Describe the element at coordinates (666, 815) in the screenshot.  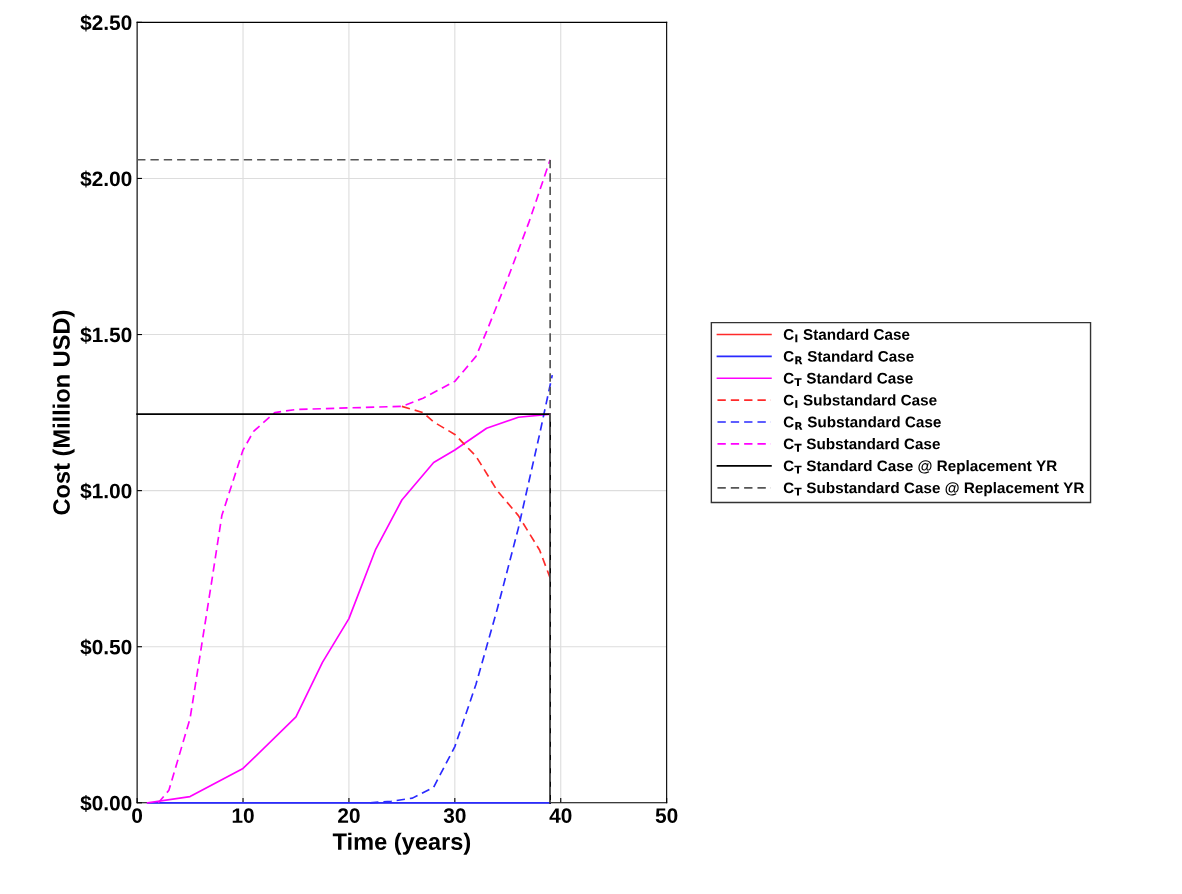
I see `x-tick-label: 50` at that location.